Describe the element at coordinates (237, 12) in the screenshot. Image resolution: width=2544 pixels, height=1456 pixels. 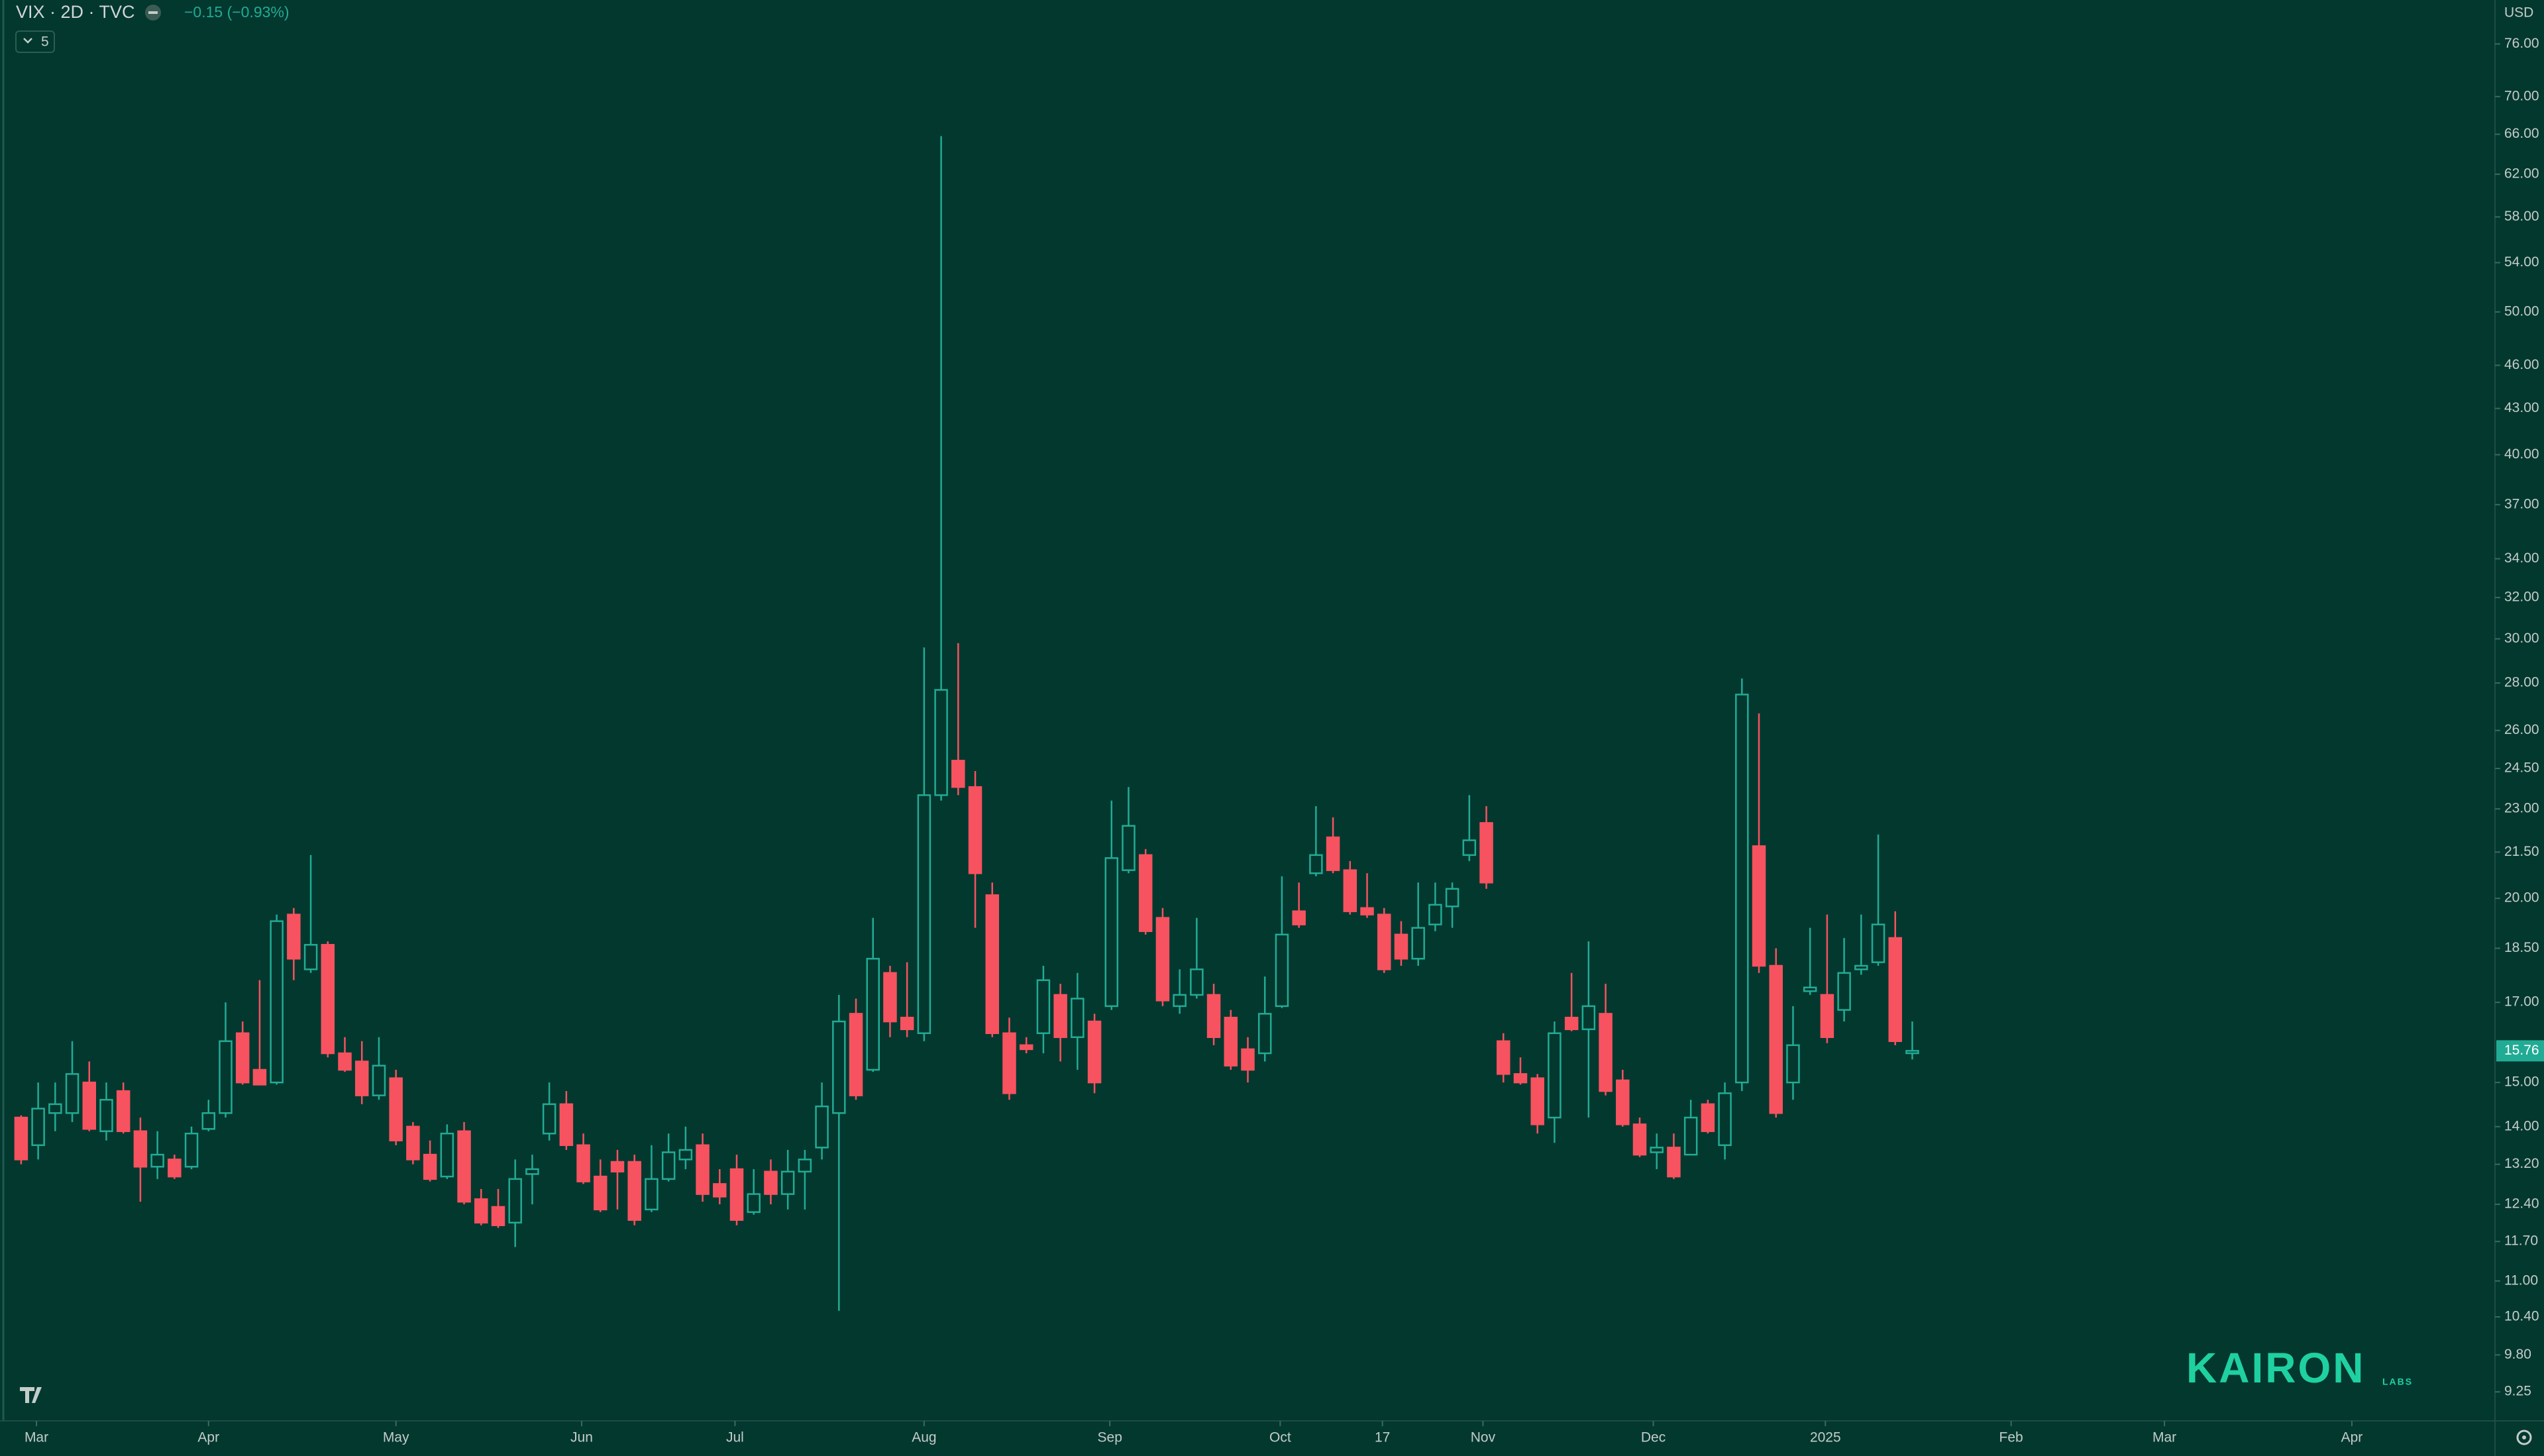
I see `price-change: −0.15 (−0.93%)` at that location.